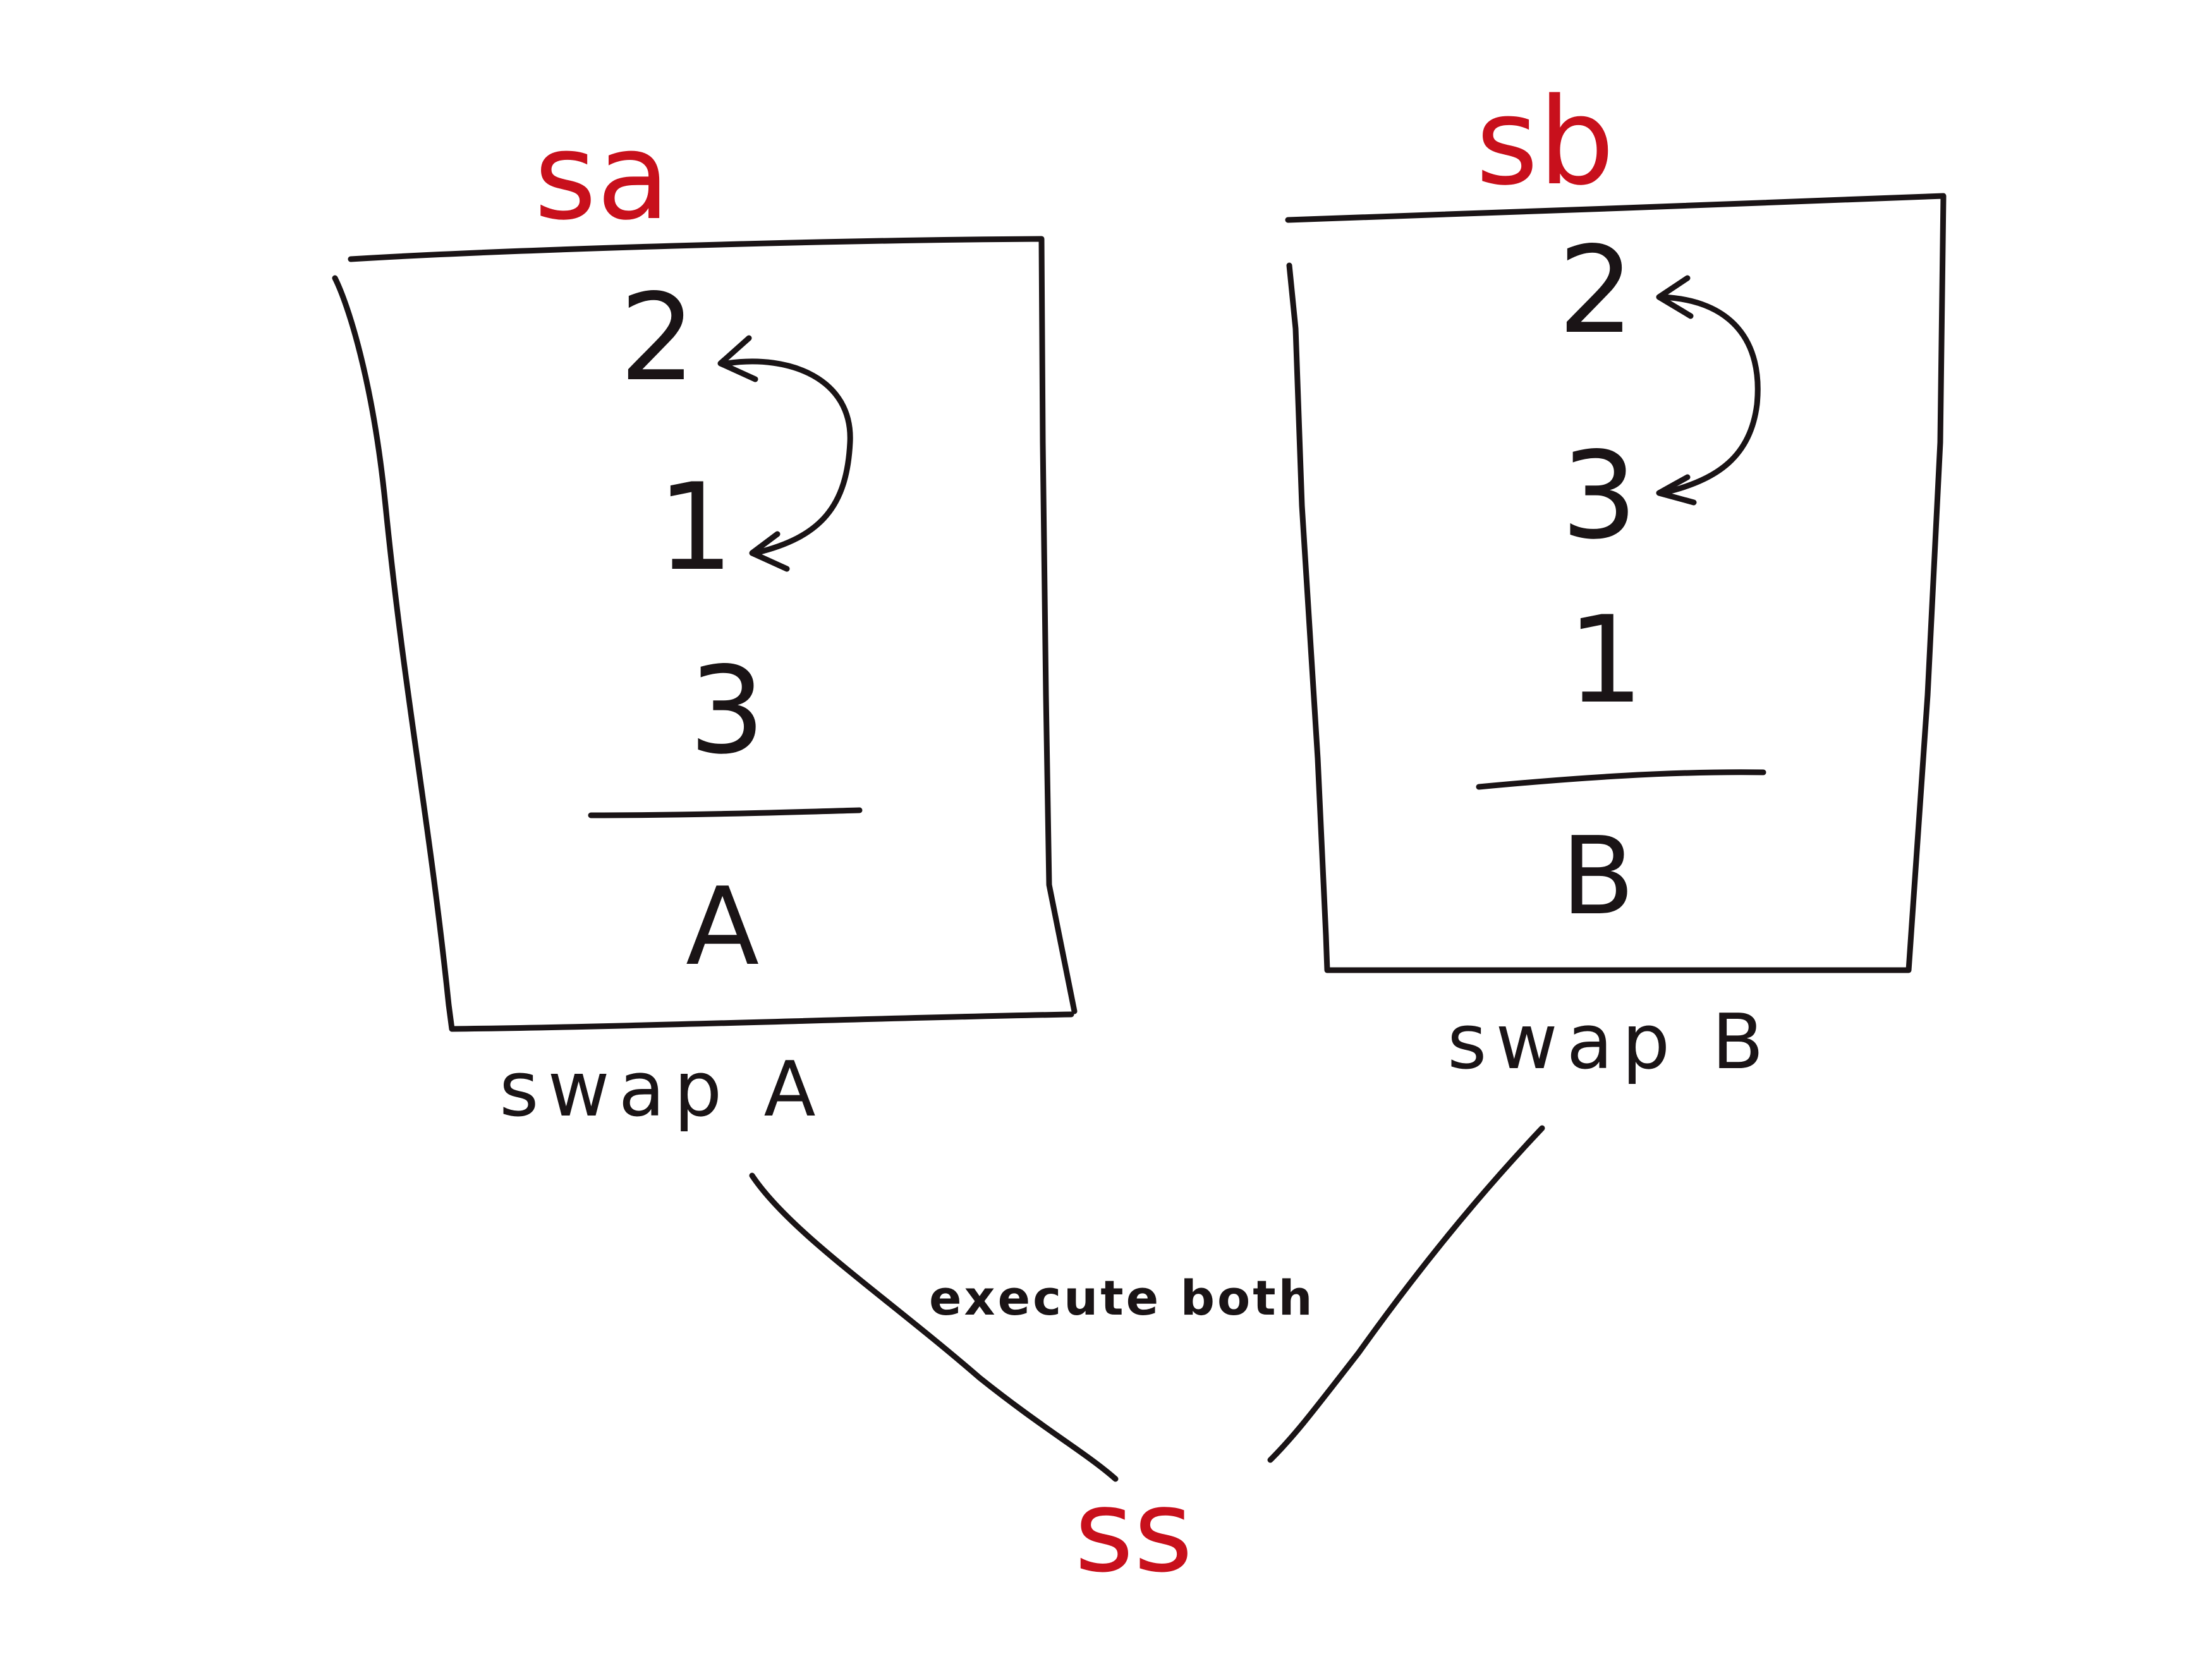 This screenshot has height=1654, width=2212. I want to click on stack-a-arrowhead-top, so click(737, 359).